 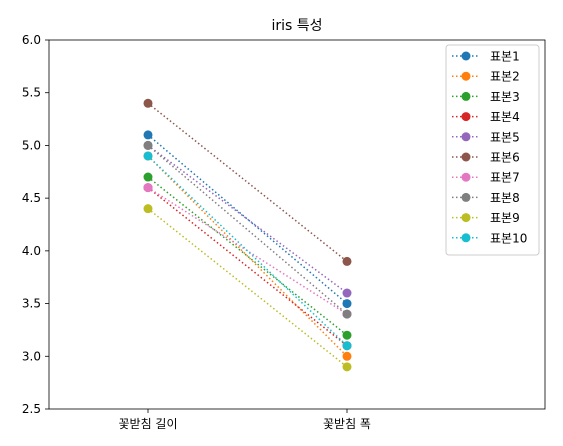 I want to click on legend-label: 표본3, so click(x=505, y=97).